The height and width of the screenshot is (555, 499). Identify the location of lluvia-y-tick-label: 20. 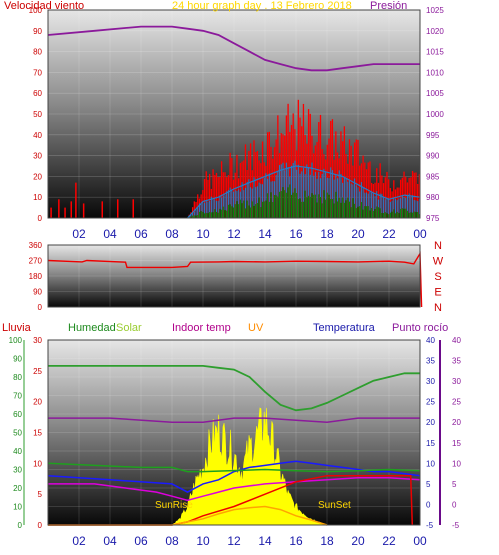
(17, 488).